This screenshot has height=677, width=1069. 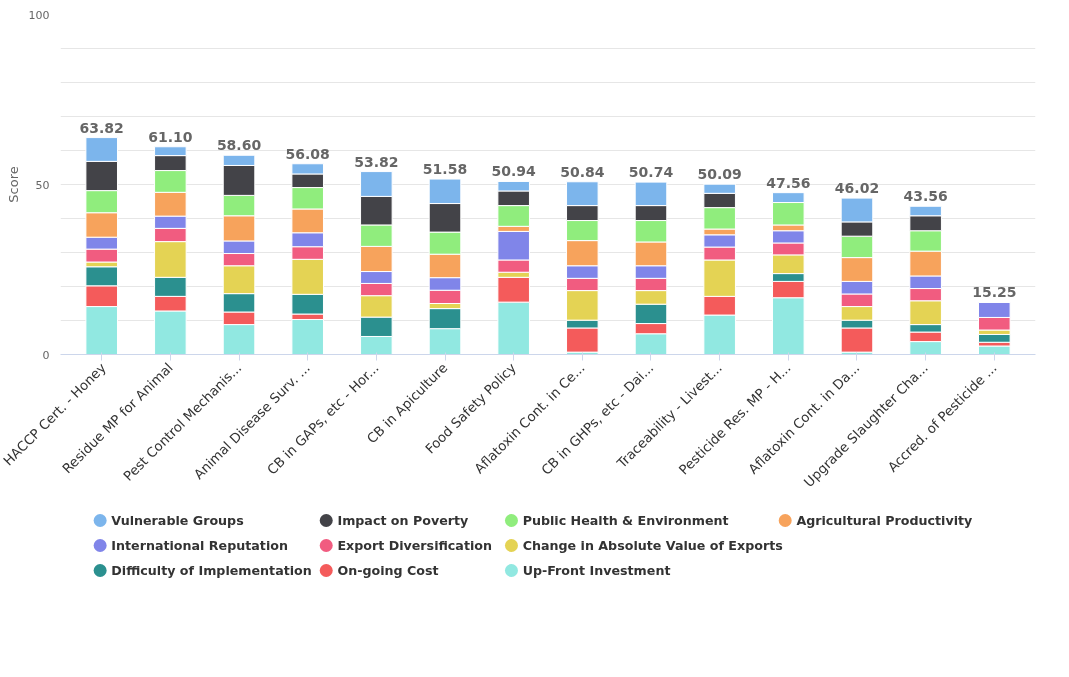 I want to click on legend-label: Change in Absolute Value of Exports, so click(x=652, y=545).